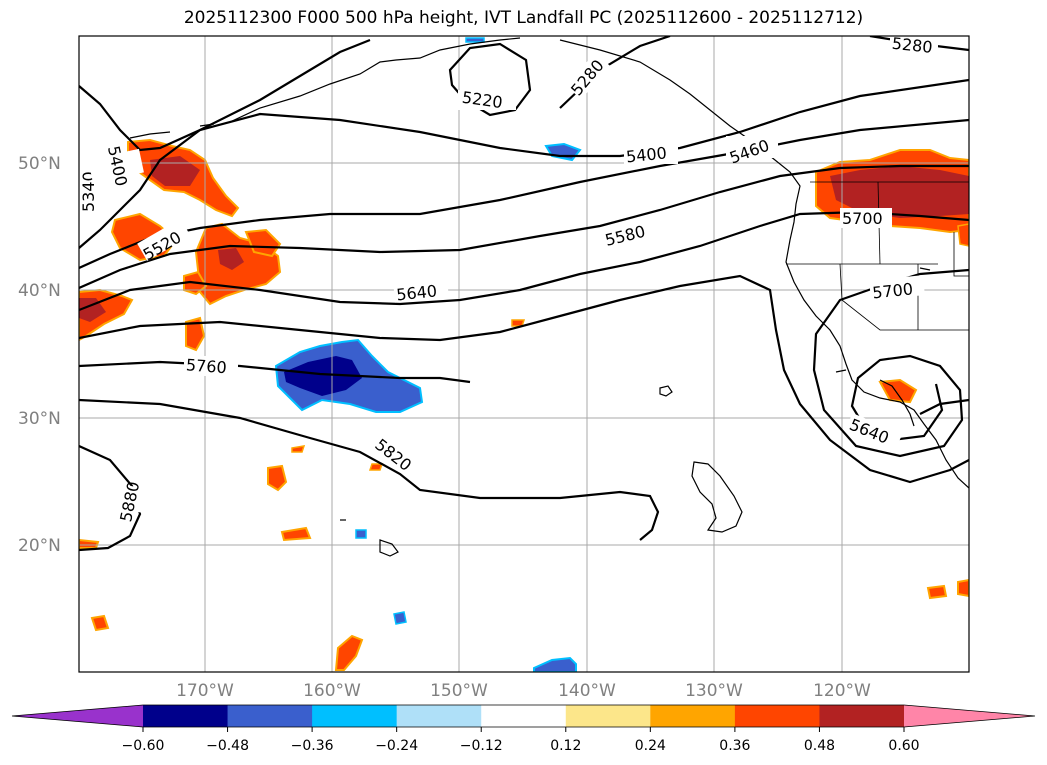  What do you see at coordinates (714, 691) in the screenshot?
I see `lon-label: 130°W` at bounding box center [714, 691].